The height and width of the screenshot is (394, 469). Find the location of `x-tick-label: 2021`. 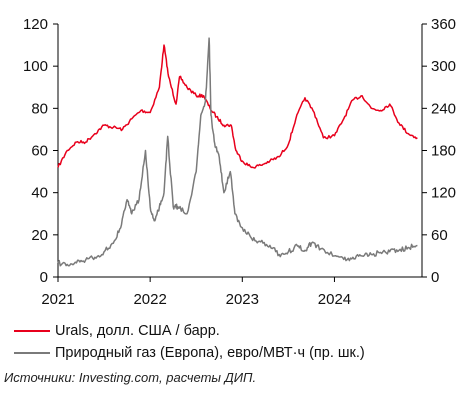

x-tick-label: 2021 is located at coordinates (57, 299).